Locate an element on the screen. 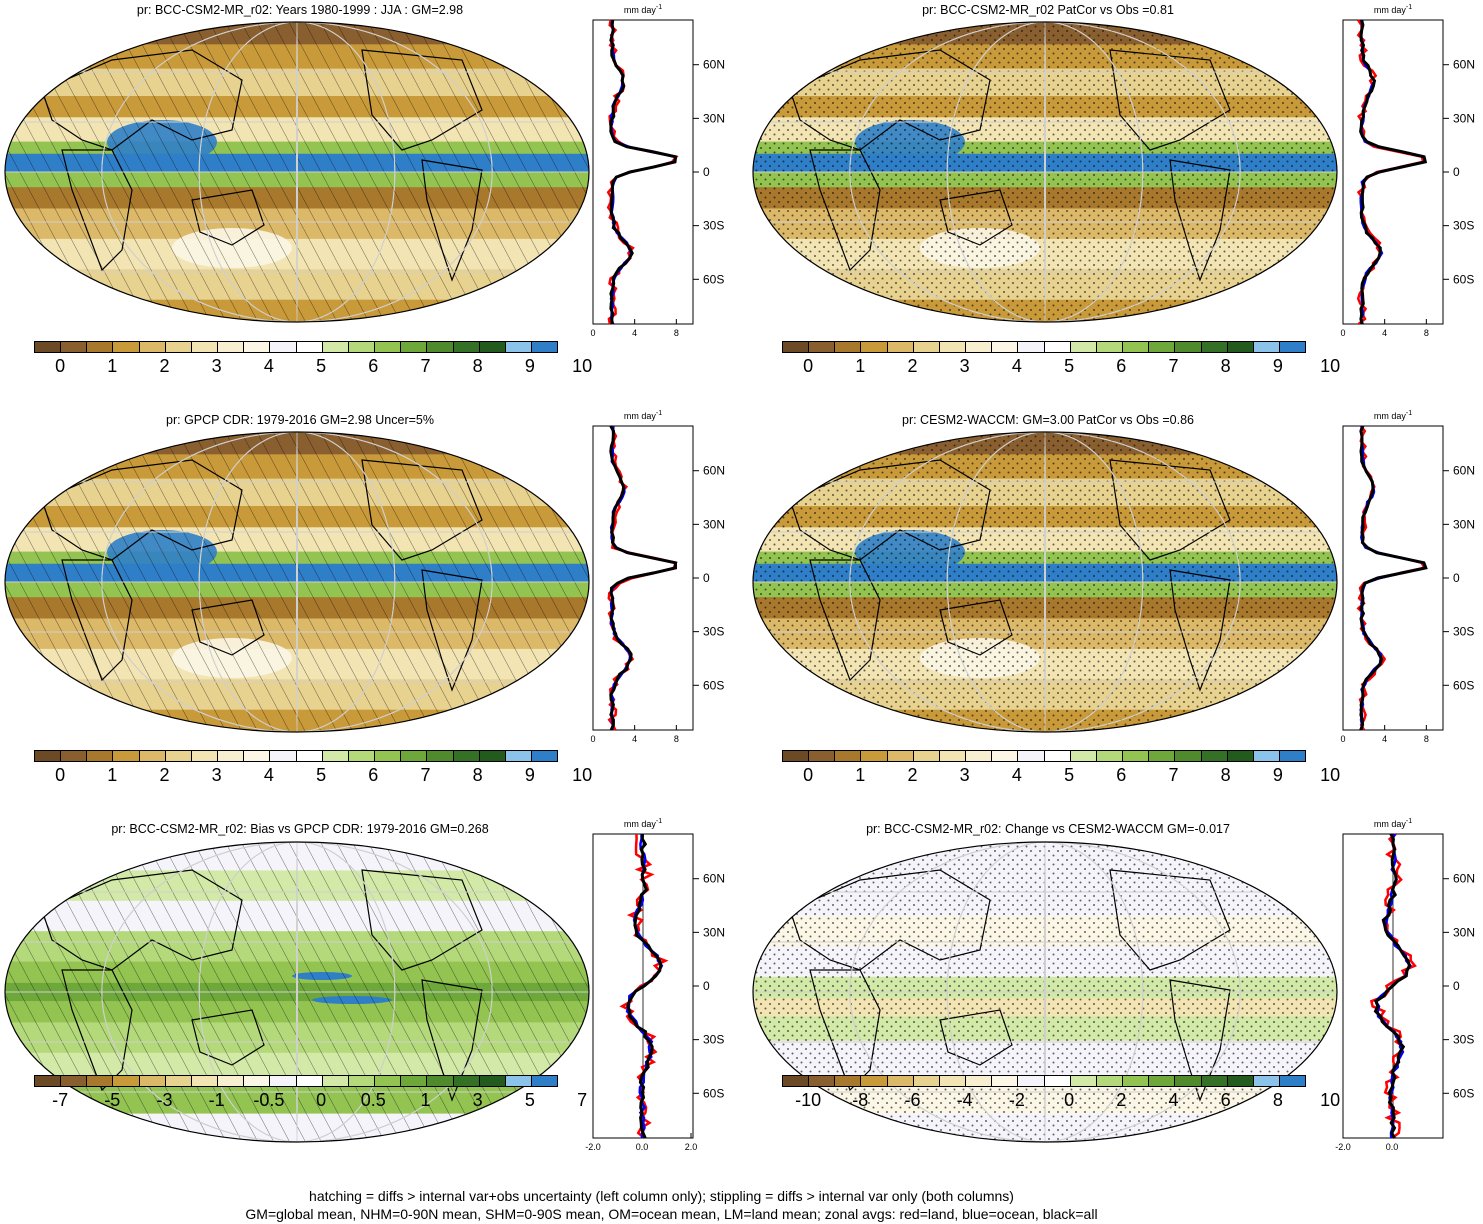 The width and height of the screenshot is (1483, 1224). panel-title-2: pr: BCC-CSM2-MR_r02 PatCor vs Obs =0.81 is located at coordinates (1048, 10).